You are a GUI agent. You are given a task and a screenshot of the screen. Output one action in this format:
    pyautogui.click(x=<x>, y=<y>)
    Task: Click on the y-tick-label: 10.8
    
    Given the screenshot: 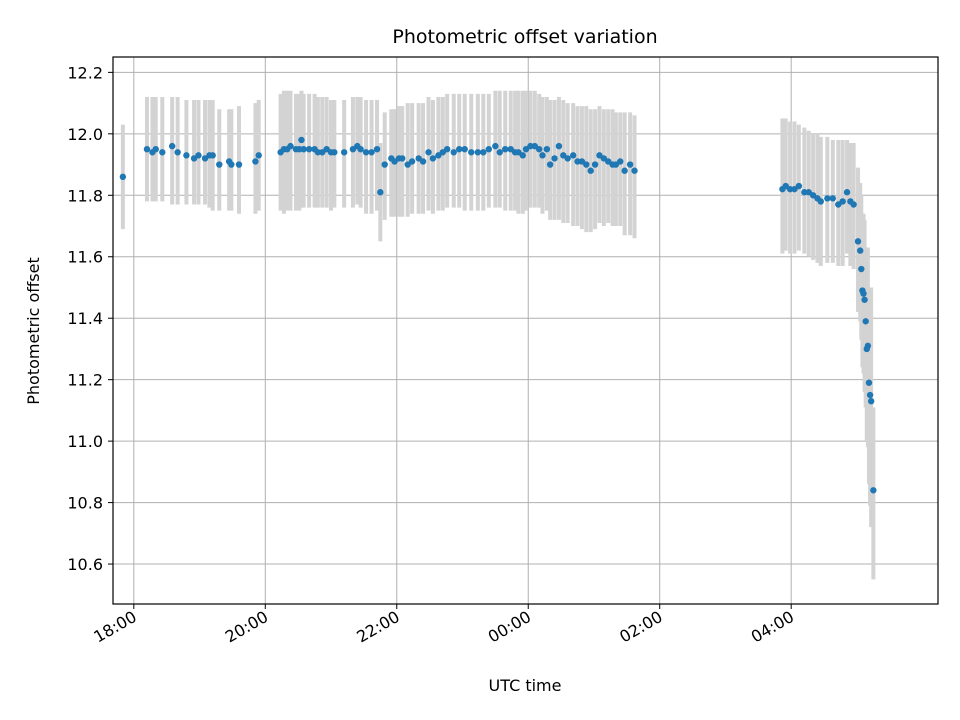 What is the action you would take?
    pyautogui.click(x=85, y=503)
    